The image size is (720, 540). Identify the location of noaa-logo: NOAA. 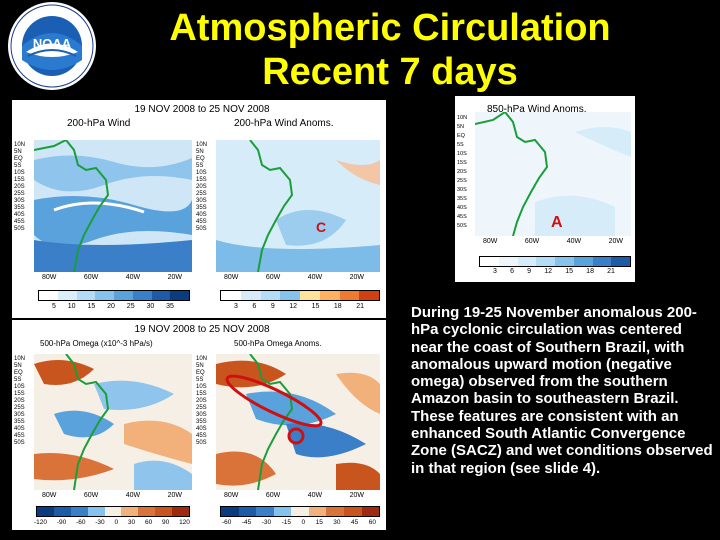
(52, 46).